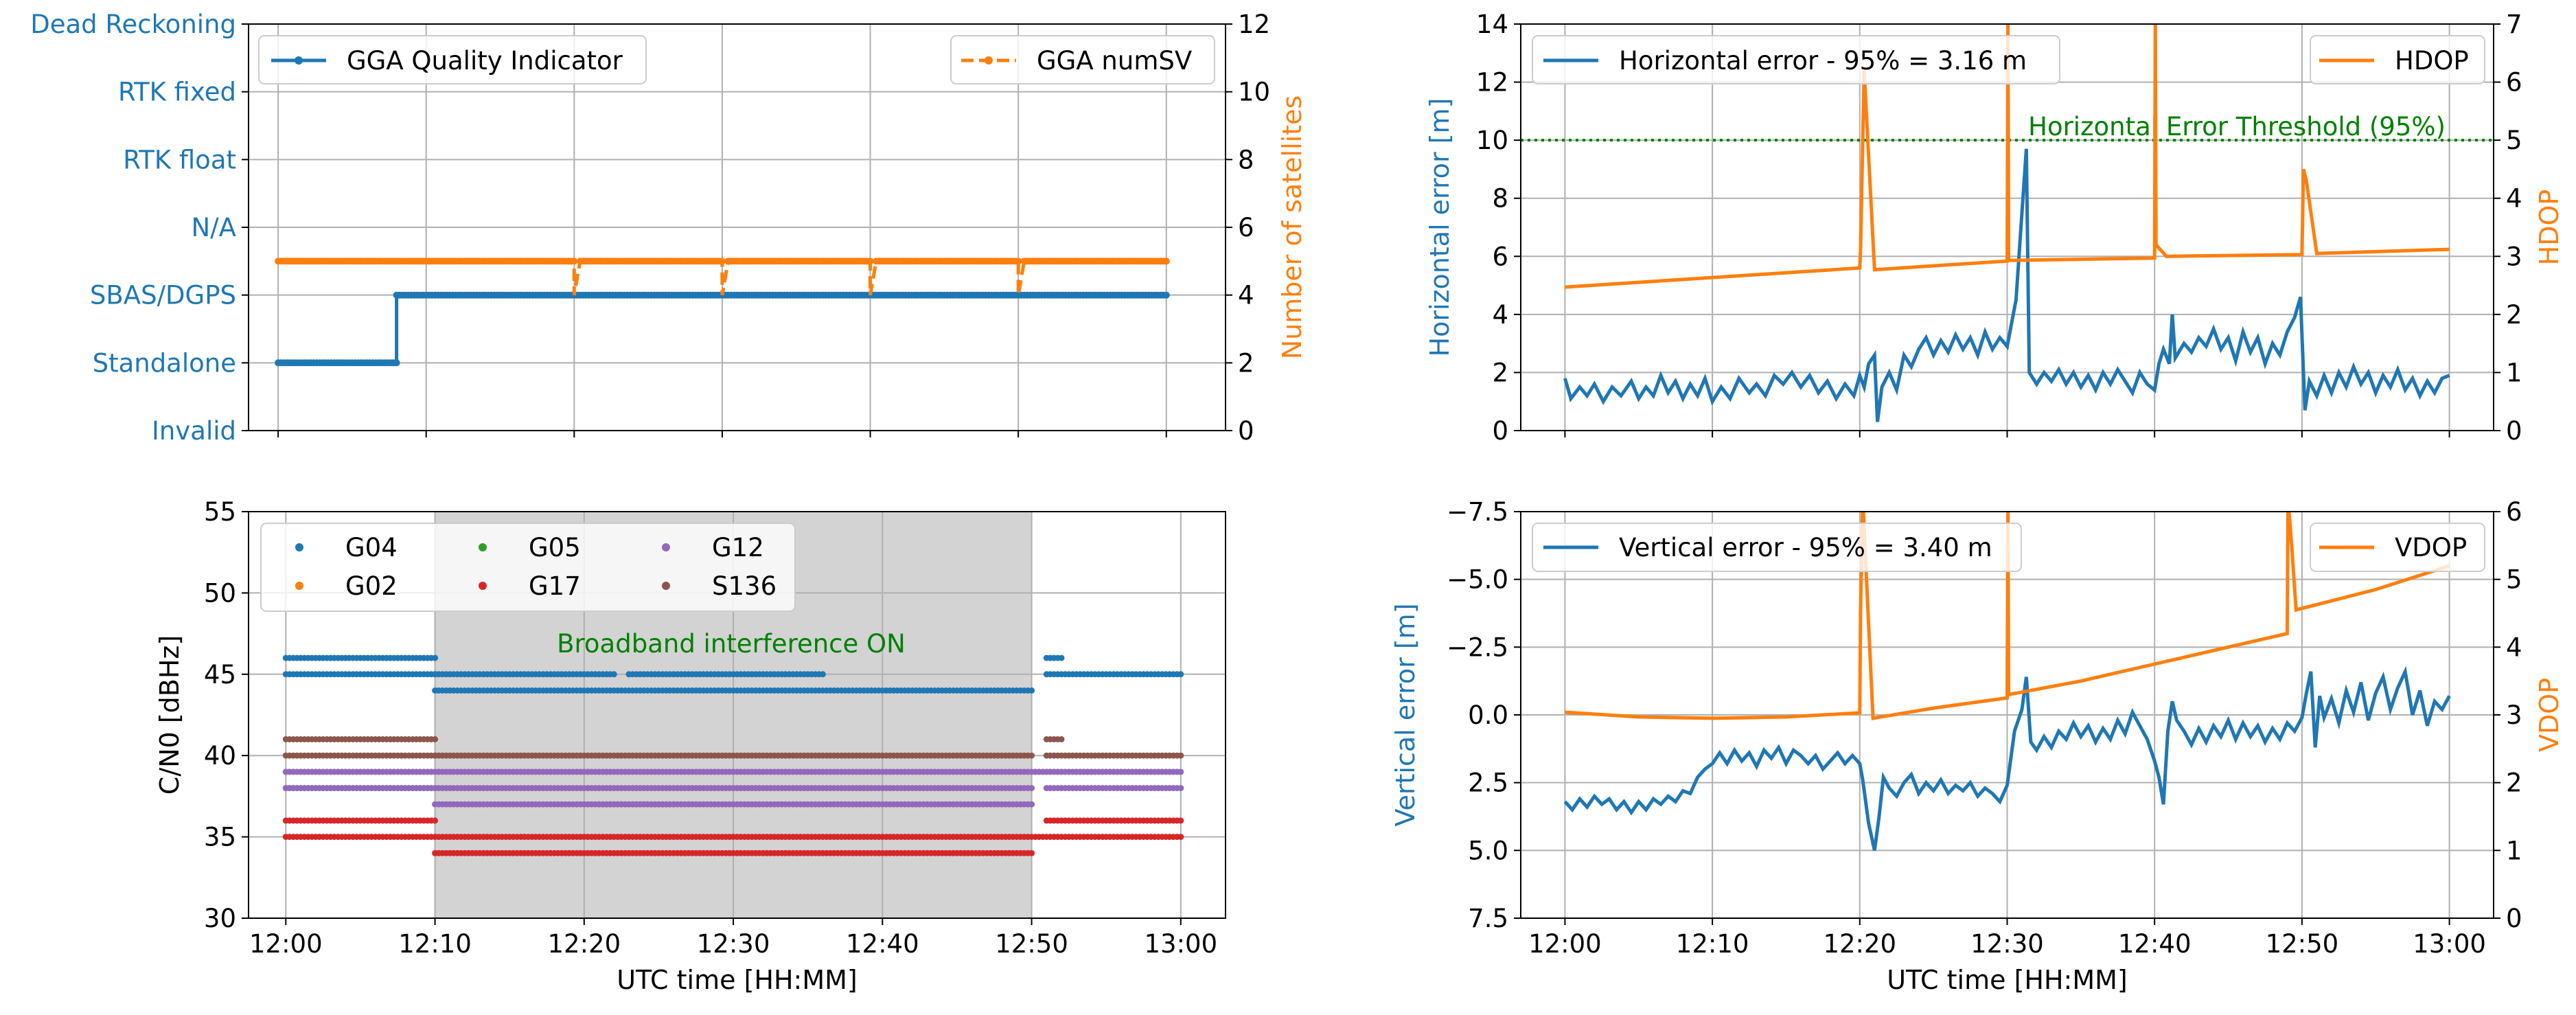  Describe the element at coordinates (1500, 315) in the screenshot. I see `left-tick-label: 4` at that location.